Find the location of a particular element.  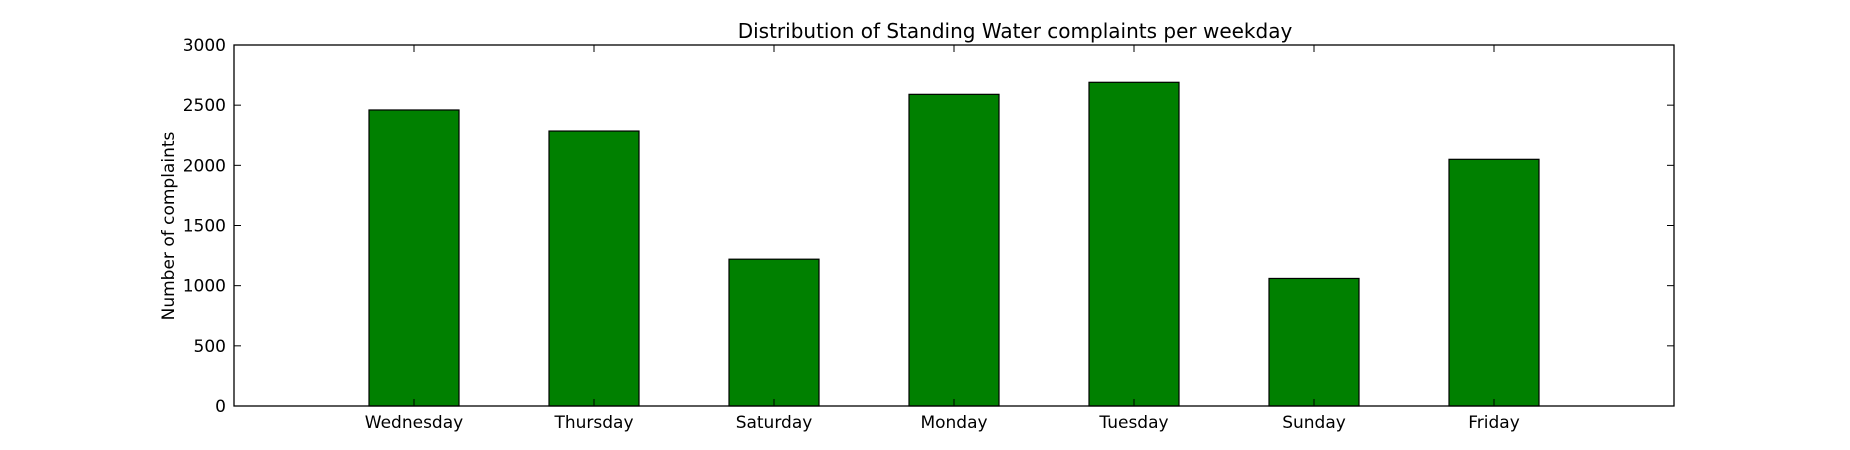

y-tick-label: 2000 is located at coordinates (204, 166).